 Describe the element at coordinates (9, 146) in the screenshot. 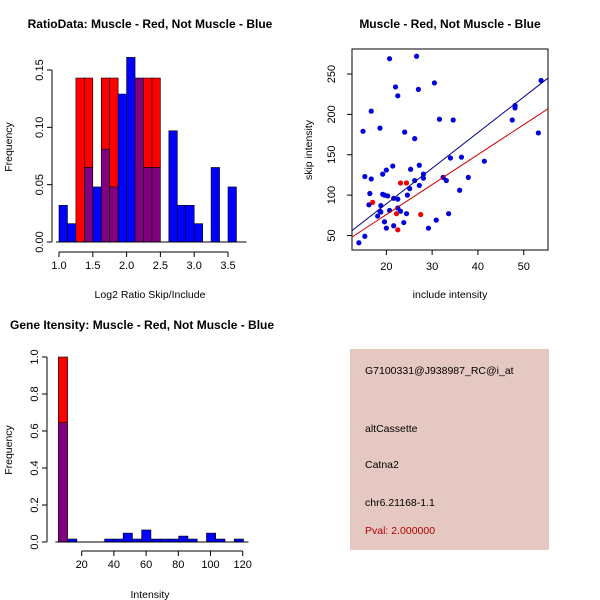

I see `ratio-histogram-ylabel: Frequency` at that location.